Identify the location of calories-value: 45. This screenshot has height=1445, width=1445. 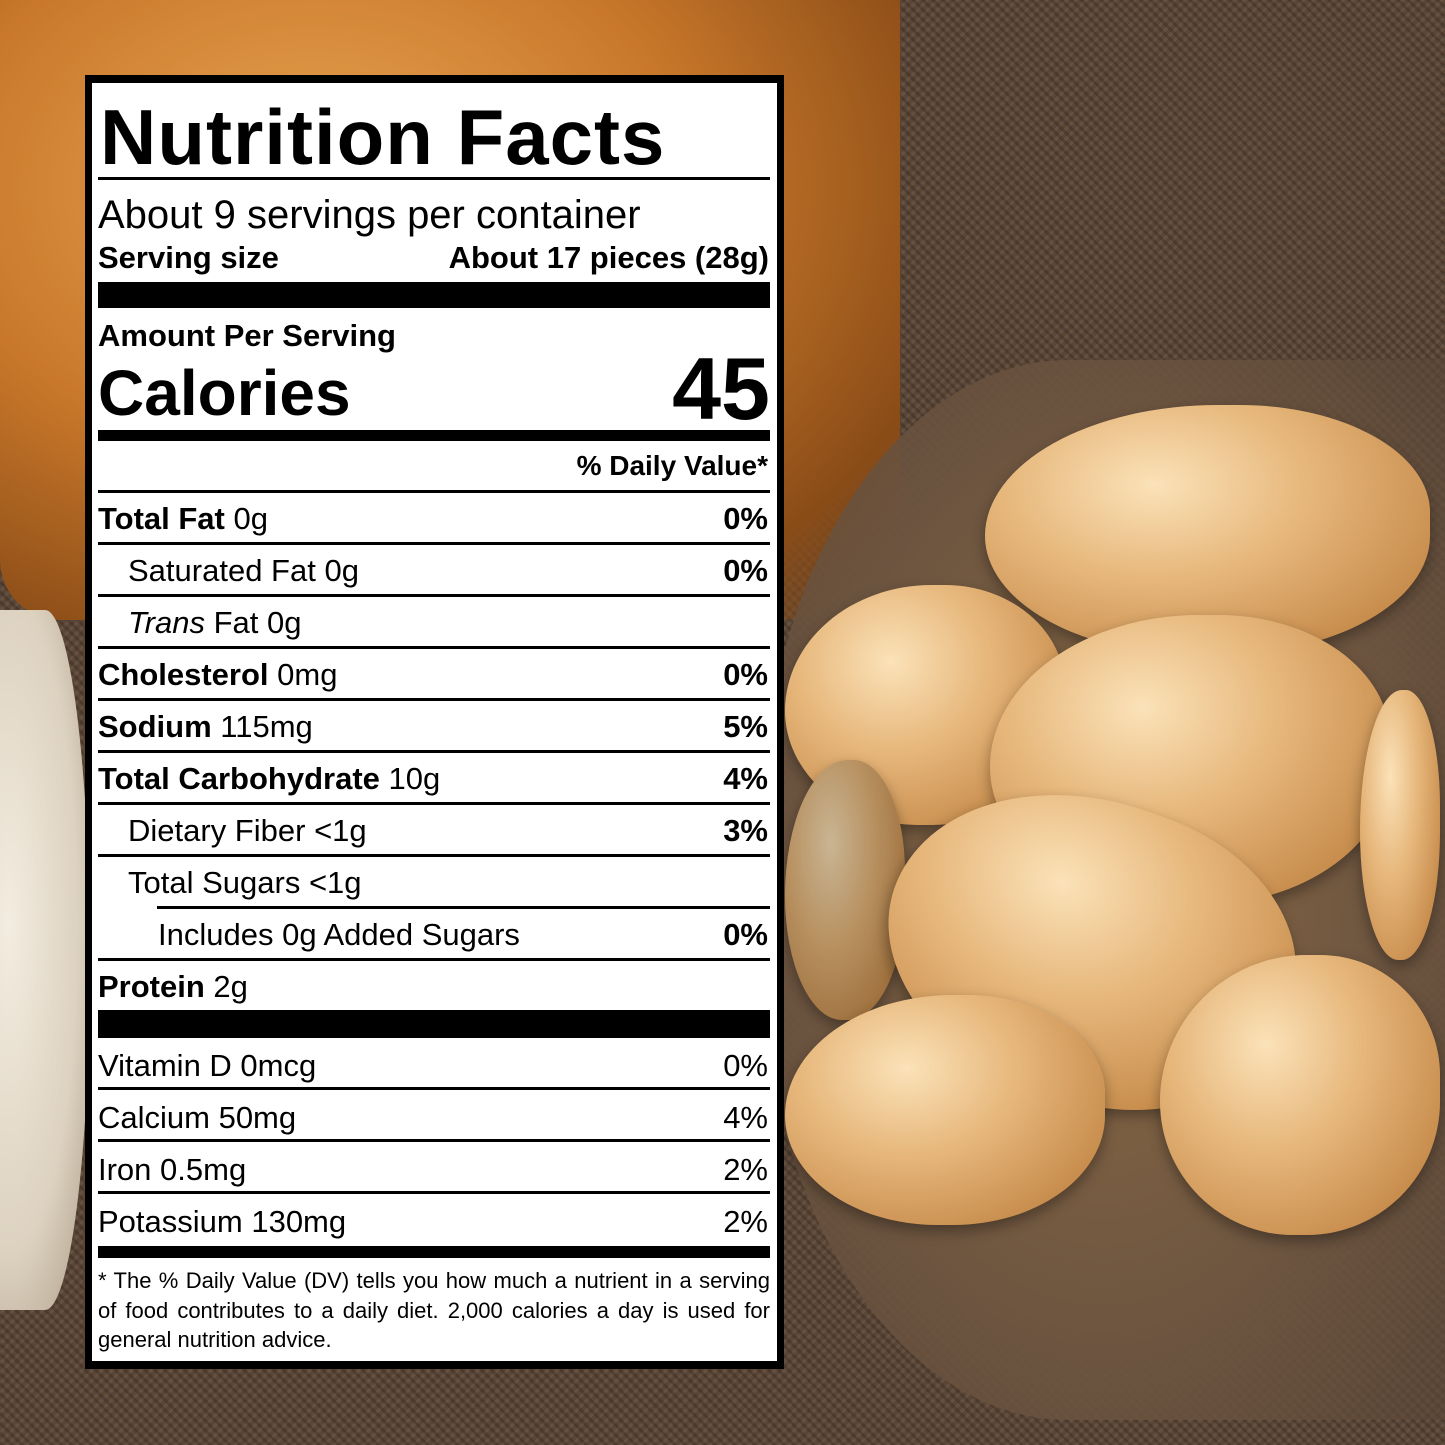
(721, 388).